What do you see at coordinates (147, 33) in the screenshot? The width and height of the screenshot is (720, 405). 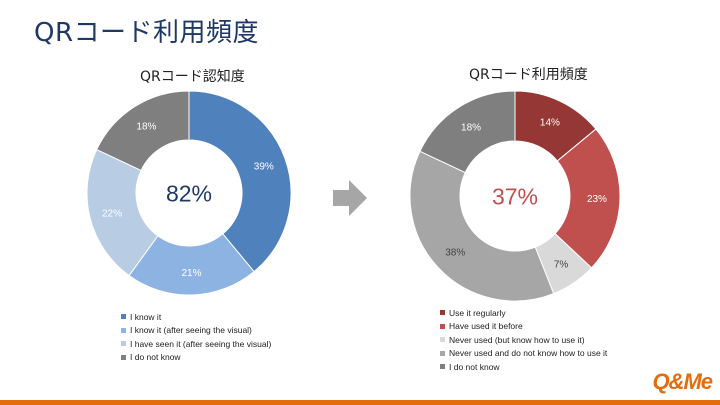 I see `slide-title: QRコード利用頻度` at bounding box center [147, 33].